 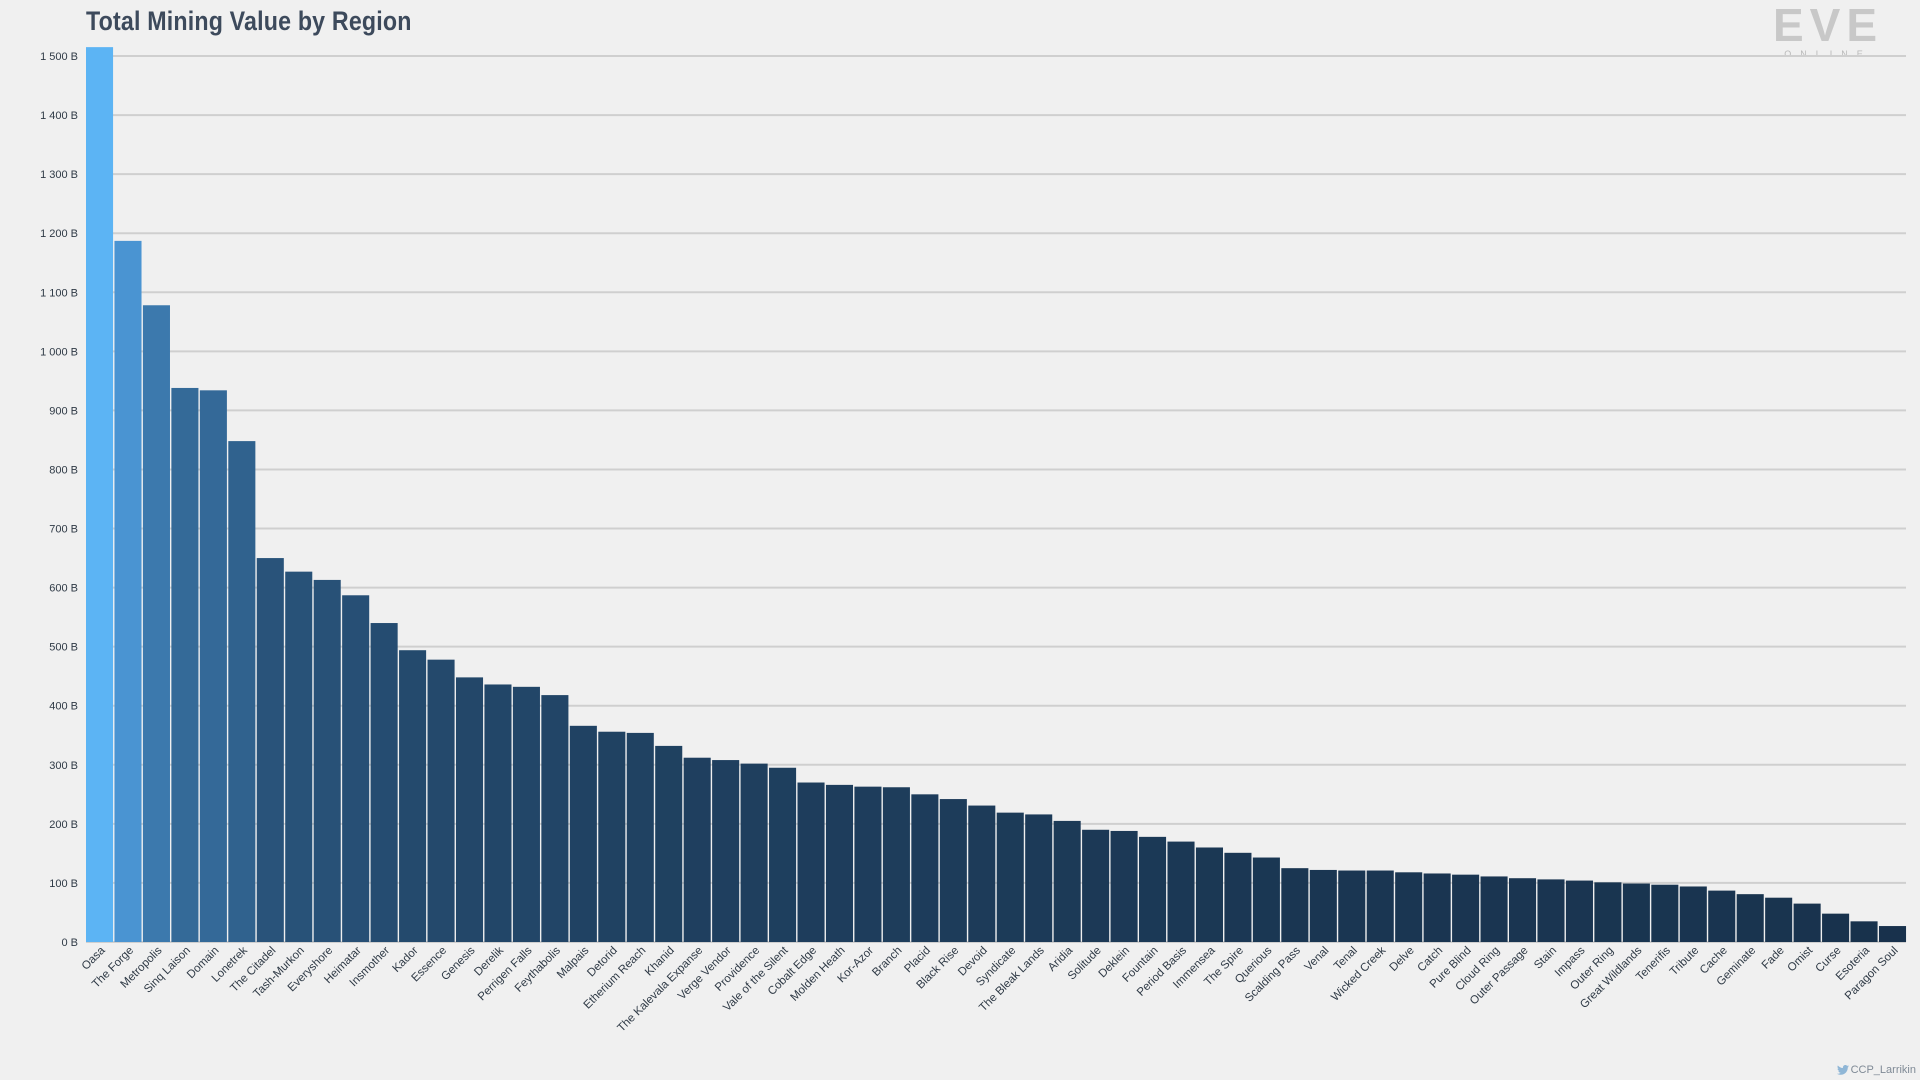 I want to click on bar-syndicate, so click(x=1010, y=877).